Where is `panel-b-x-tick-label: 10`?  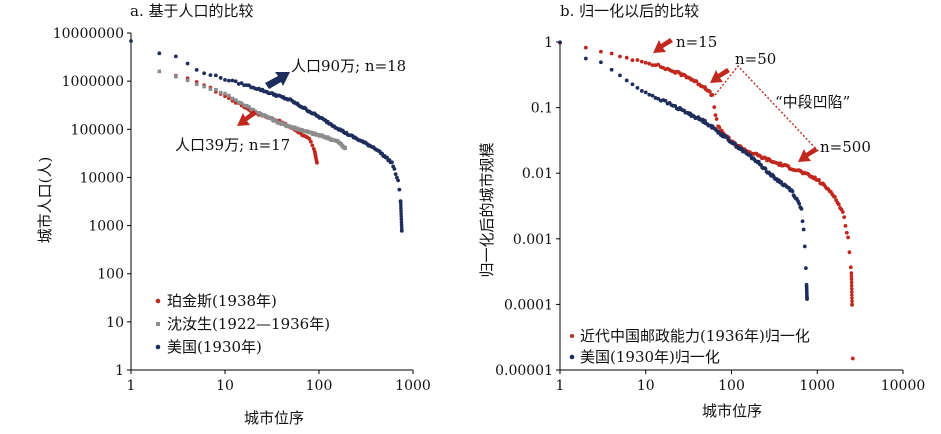
panel-b-x-tick-label: 10 is located at coordinates (646, 386).